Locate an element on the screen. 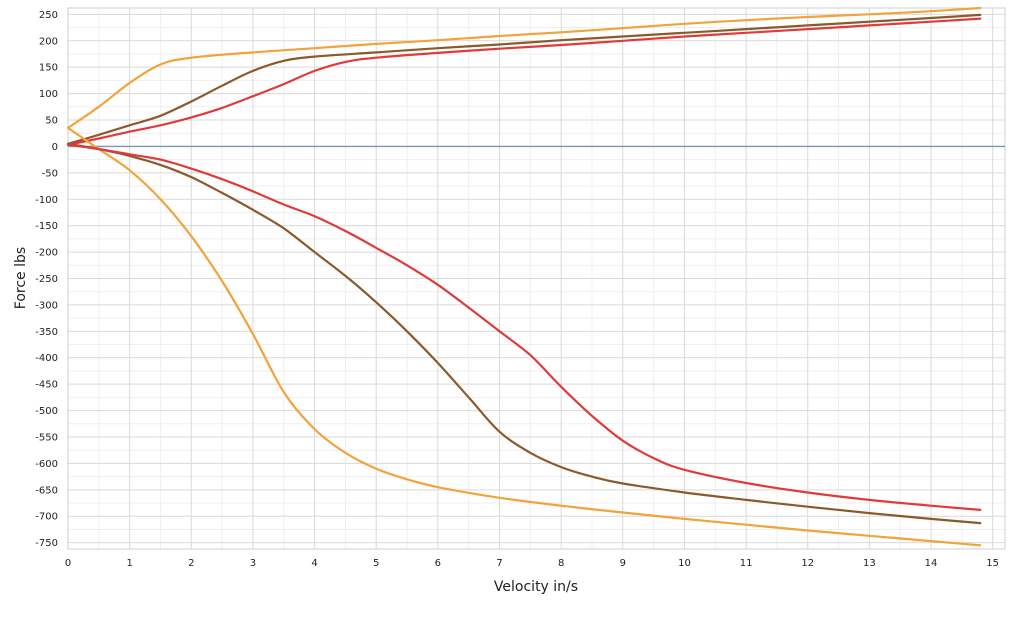  x-tick-label: 8 is located at coordinates (561, 563).